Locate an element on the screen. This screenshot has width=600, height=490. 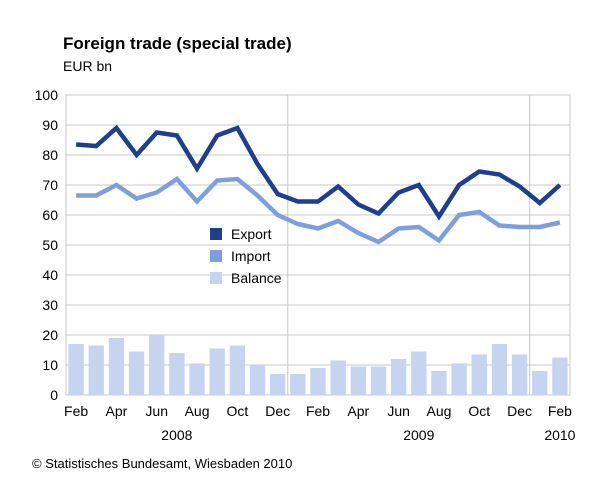
year-label: 2008 is located at coordinates (176, 435).